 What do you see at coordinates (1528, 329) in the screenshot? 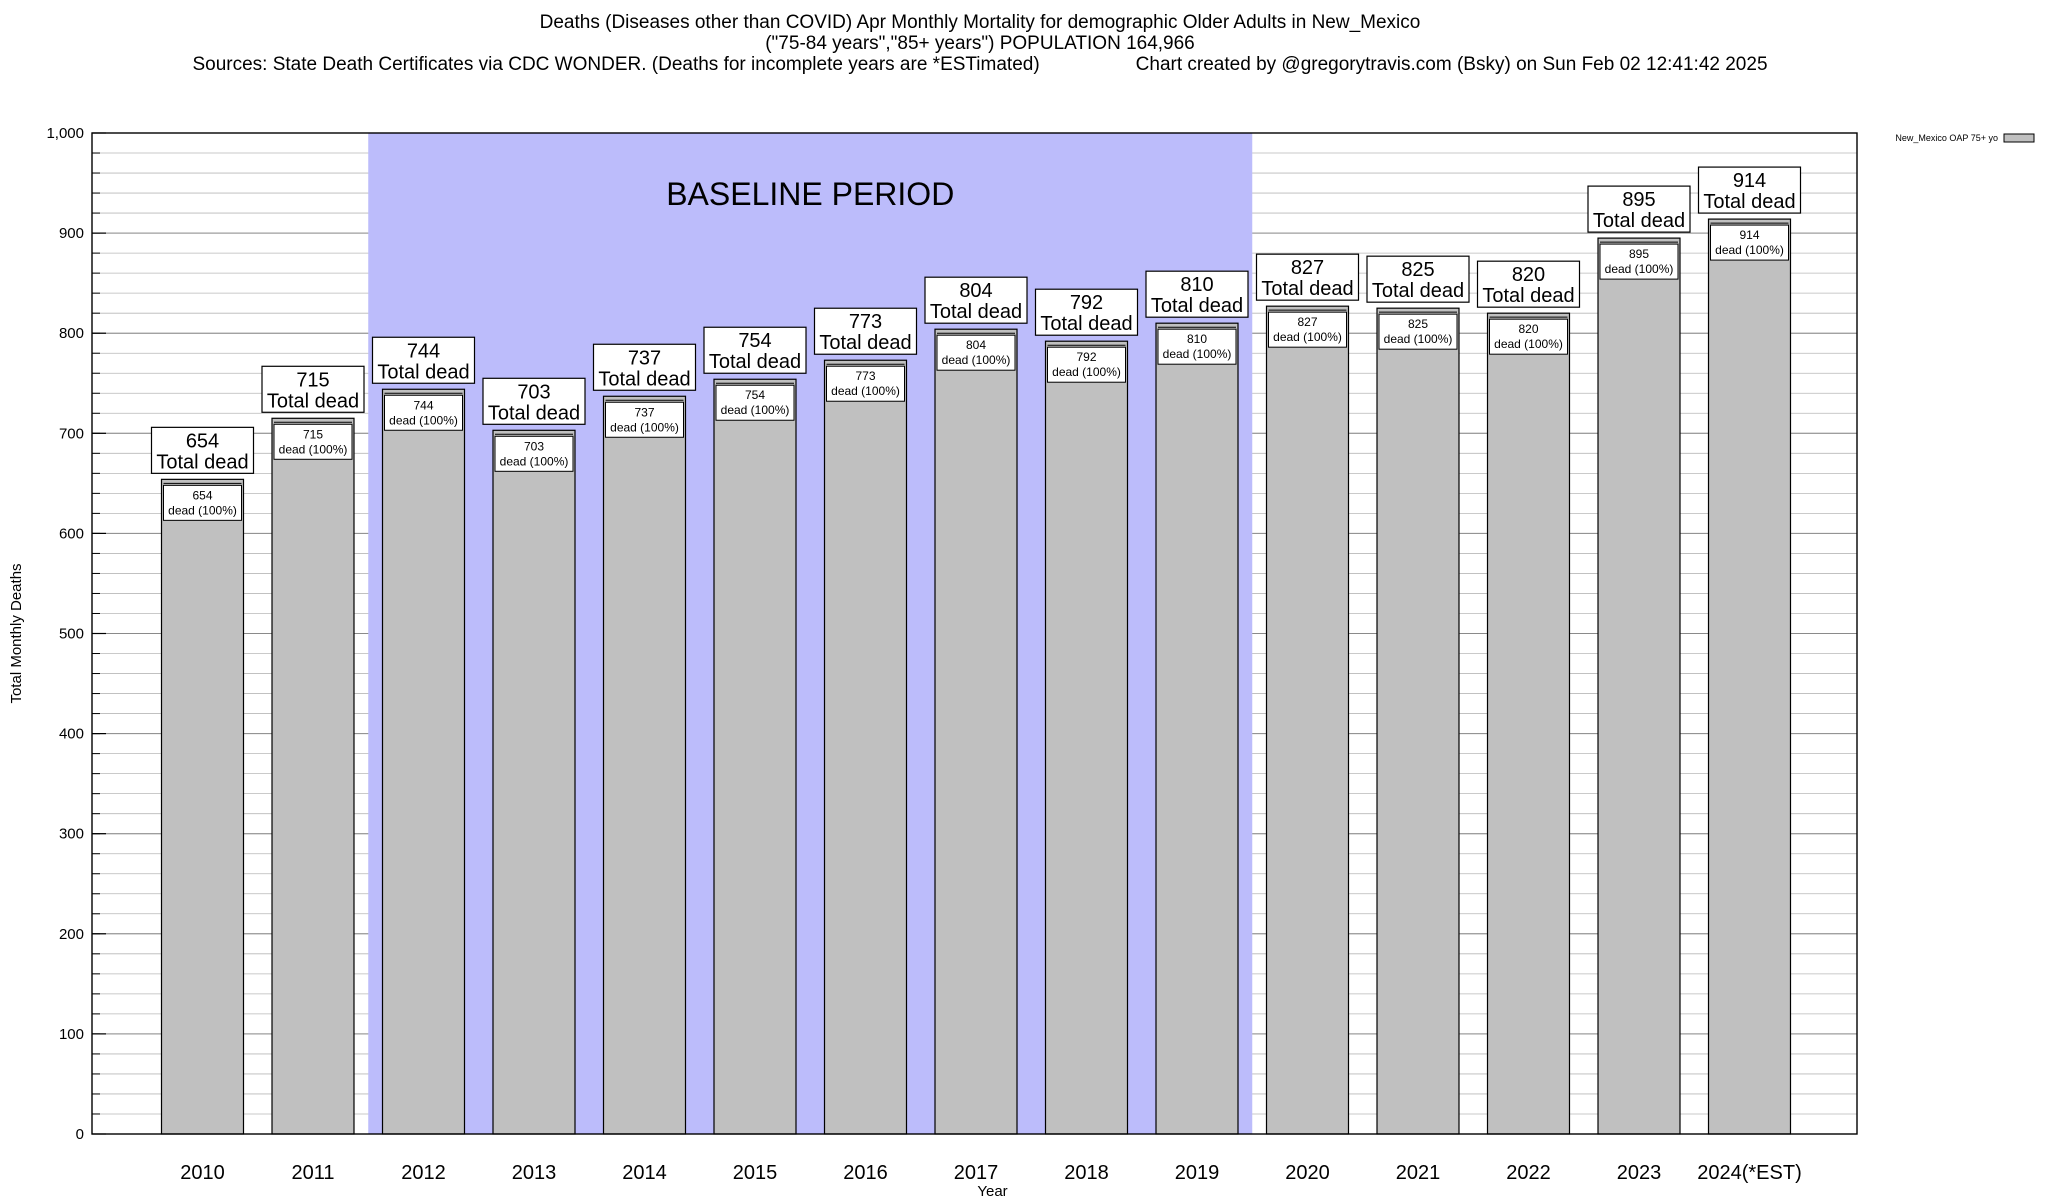
I see `bar-inner-value: 820` at bounding box center [1528, 329].